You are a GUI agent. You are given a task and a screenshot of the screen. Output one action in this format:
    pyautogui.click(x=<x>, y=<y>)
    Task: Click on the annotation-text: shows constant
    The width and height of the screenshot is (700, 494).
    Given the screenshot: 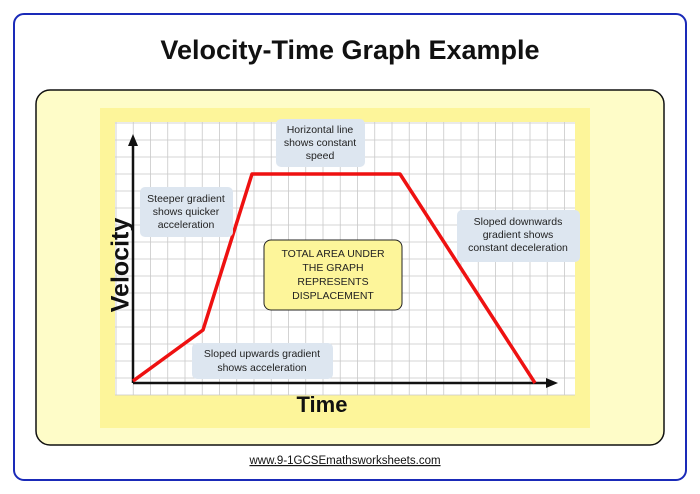 What is the action you would take?
    pyautogui.click(x=320, y=143)
    